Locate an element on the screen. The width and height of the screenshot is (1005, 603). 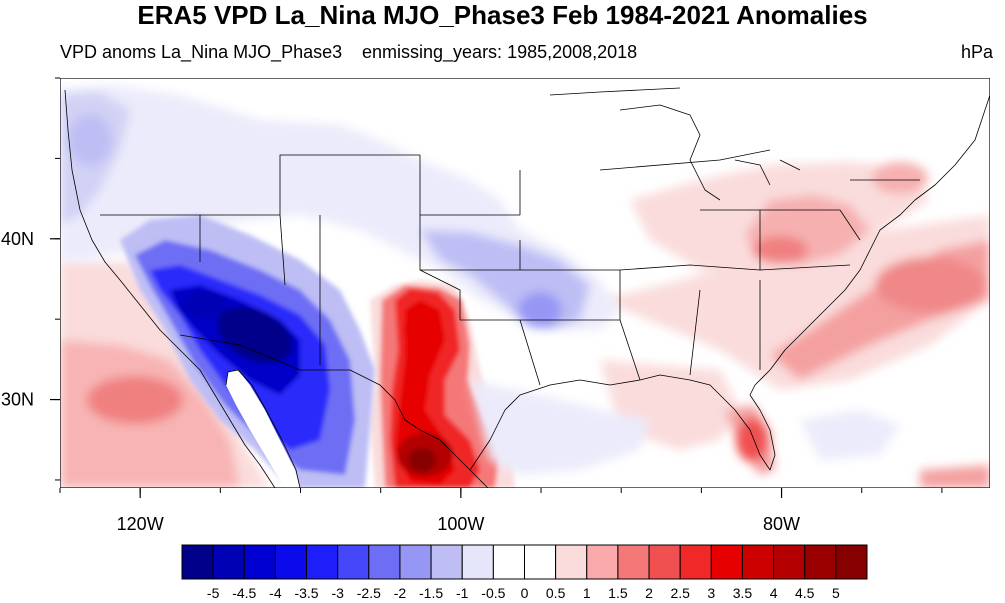
colorbar-label: -4.5 is located at coordinates (244, 593).